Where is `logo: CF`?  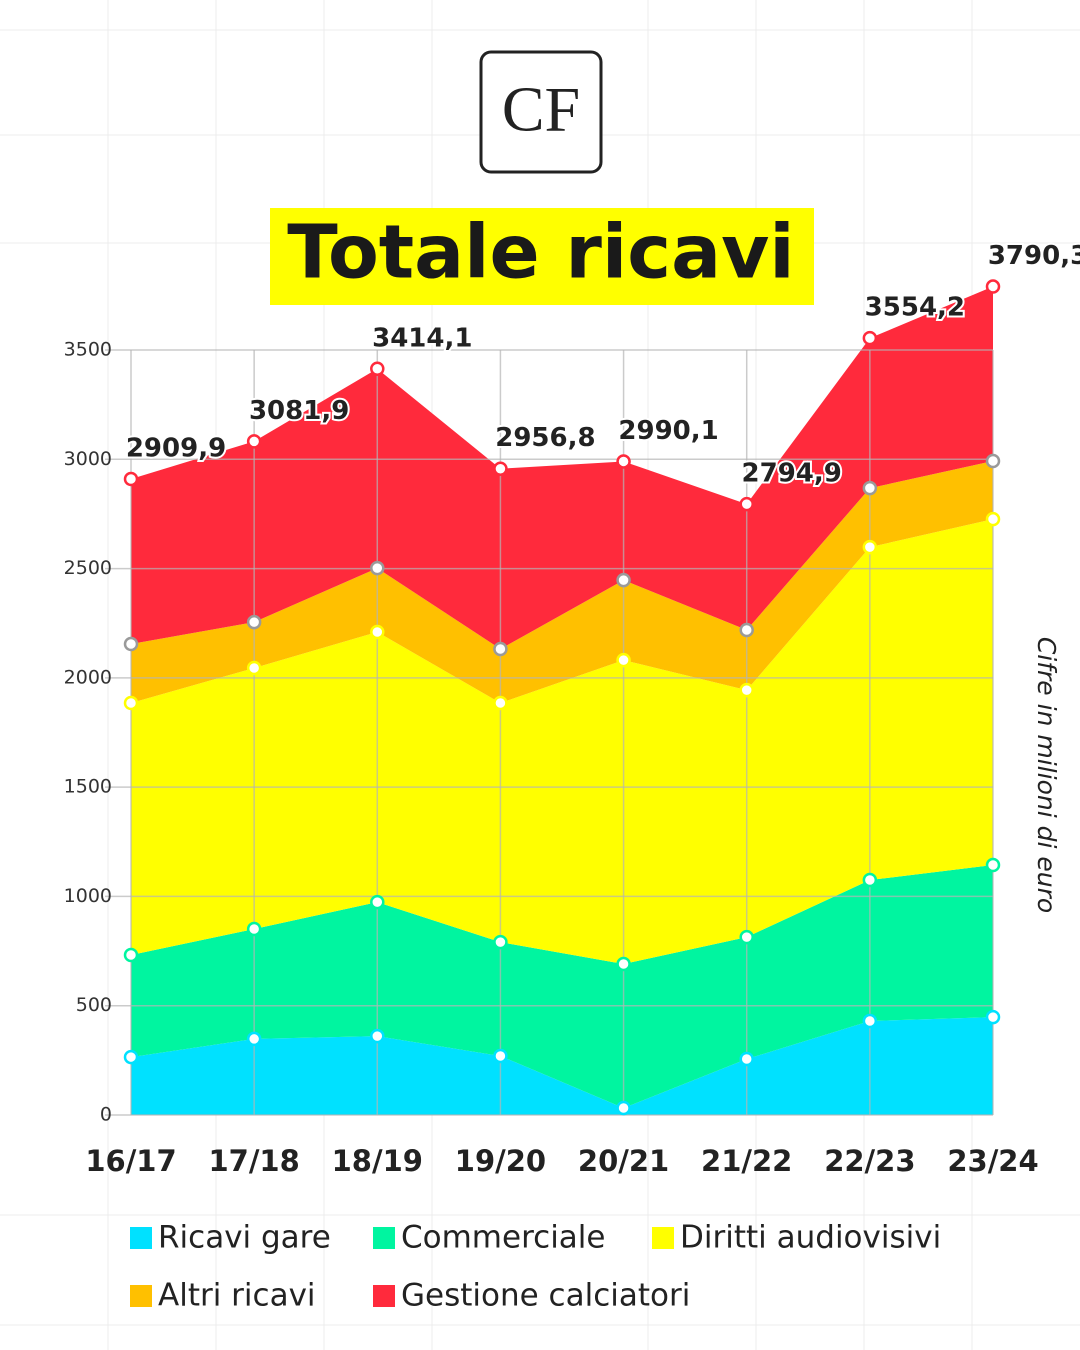
logo: CF is located at coordinates (541, 109).